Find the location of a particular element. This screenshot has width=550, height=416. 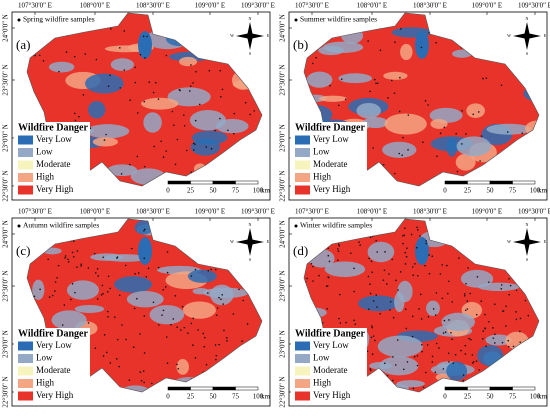

compass-letter: E is located at coordinates (545, 35).